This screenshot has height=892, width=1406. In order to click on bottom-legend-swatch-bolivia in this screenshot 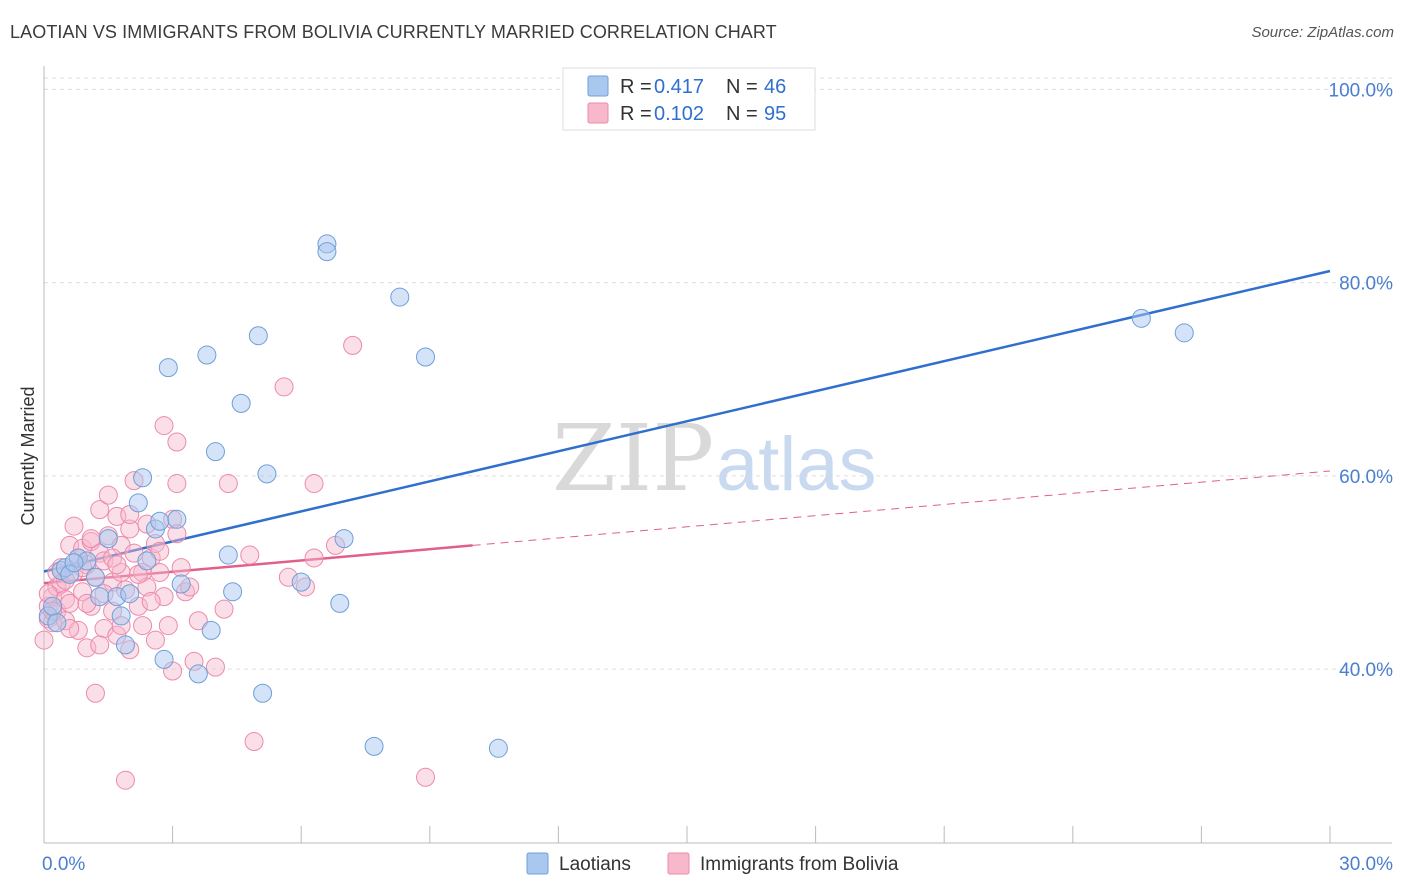, I will do `click(678, 863)`.